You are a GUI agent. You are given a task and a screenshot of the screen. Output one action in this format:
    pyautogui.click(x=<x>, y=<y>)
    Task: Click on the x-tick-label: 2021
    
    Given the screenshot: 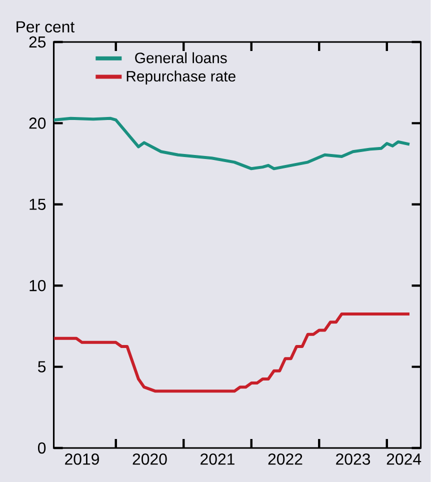 What is the action you would take?
    pyautogui.click(x=217, y=459)
    